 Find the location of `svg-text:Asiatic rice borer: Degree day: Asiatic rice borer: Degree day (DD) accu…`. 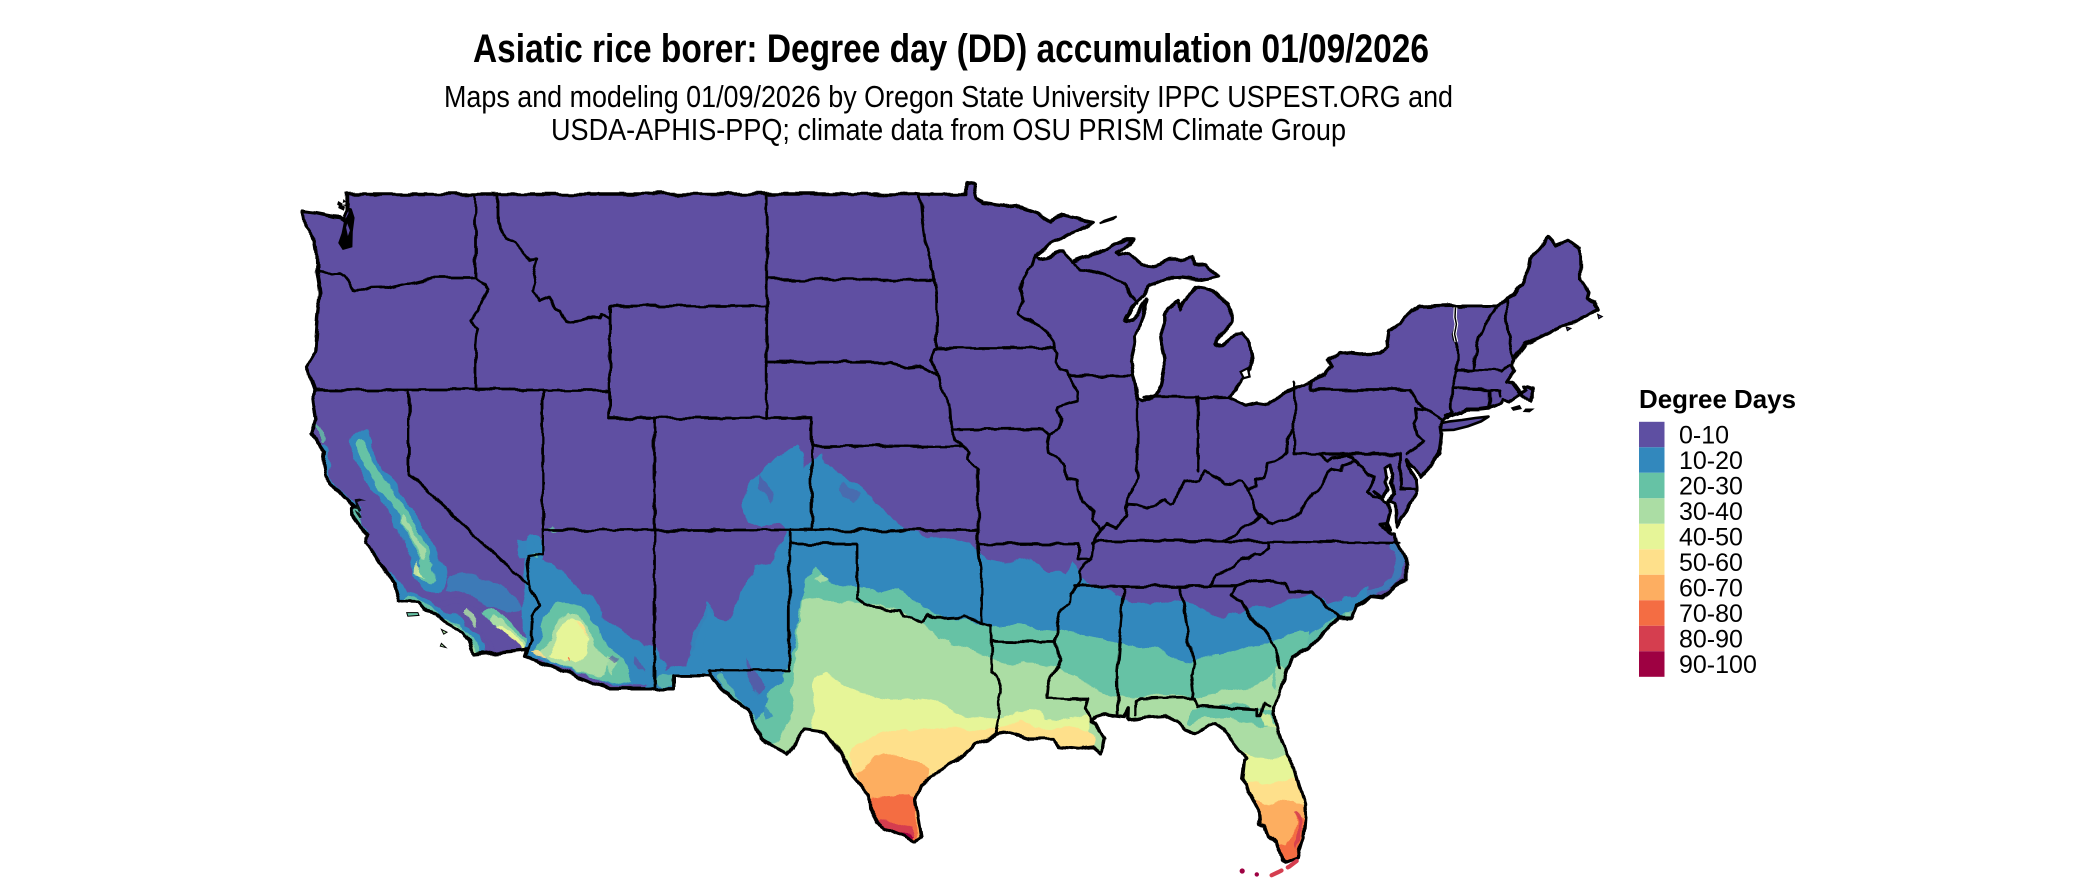

svg-text:Asiatic rice borer: Degree day: Asiatic rice borer: Degree day (DD) accu… is located at coordinates (951, 49).